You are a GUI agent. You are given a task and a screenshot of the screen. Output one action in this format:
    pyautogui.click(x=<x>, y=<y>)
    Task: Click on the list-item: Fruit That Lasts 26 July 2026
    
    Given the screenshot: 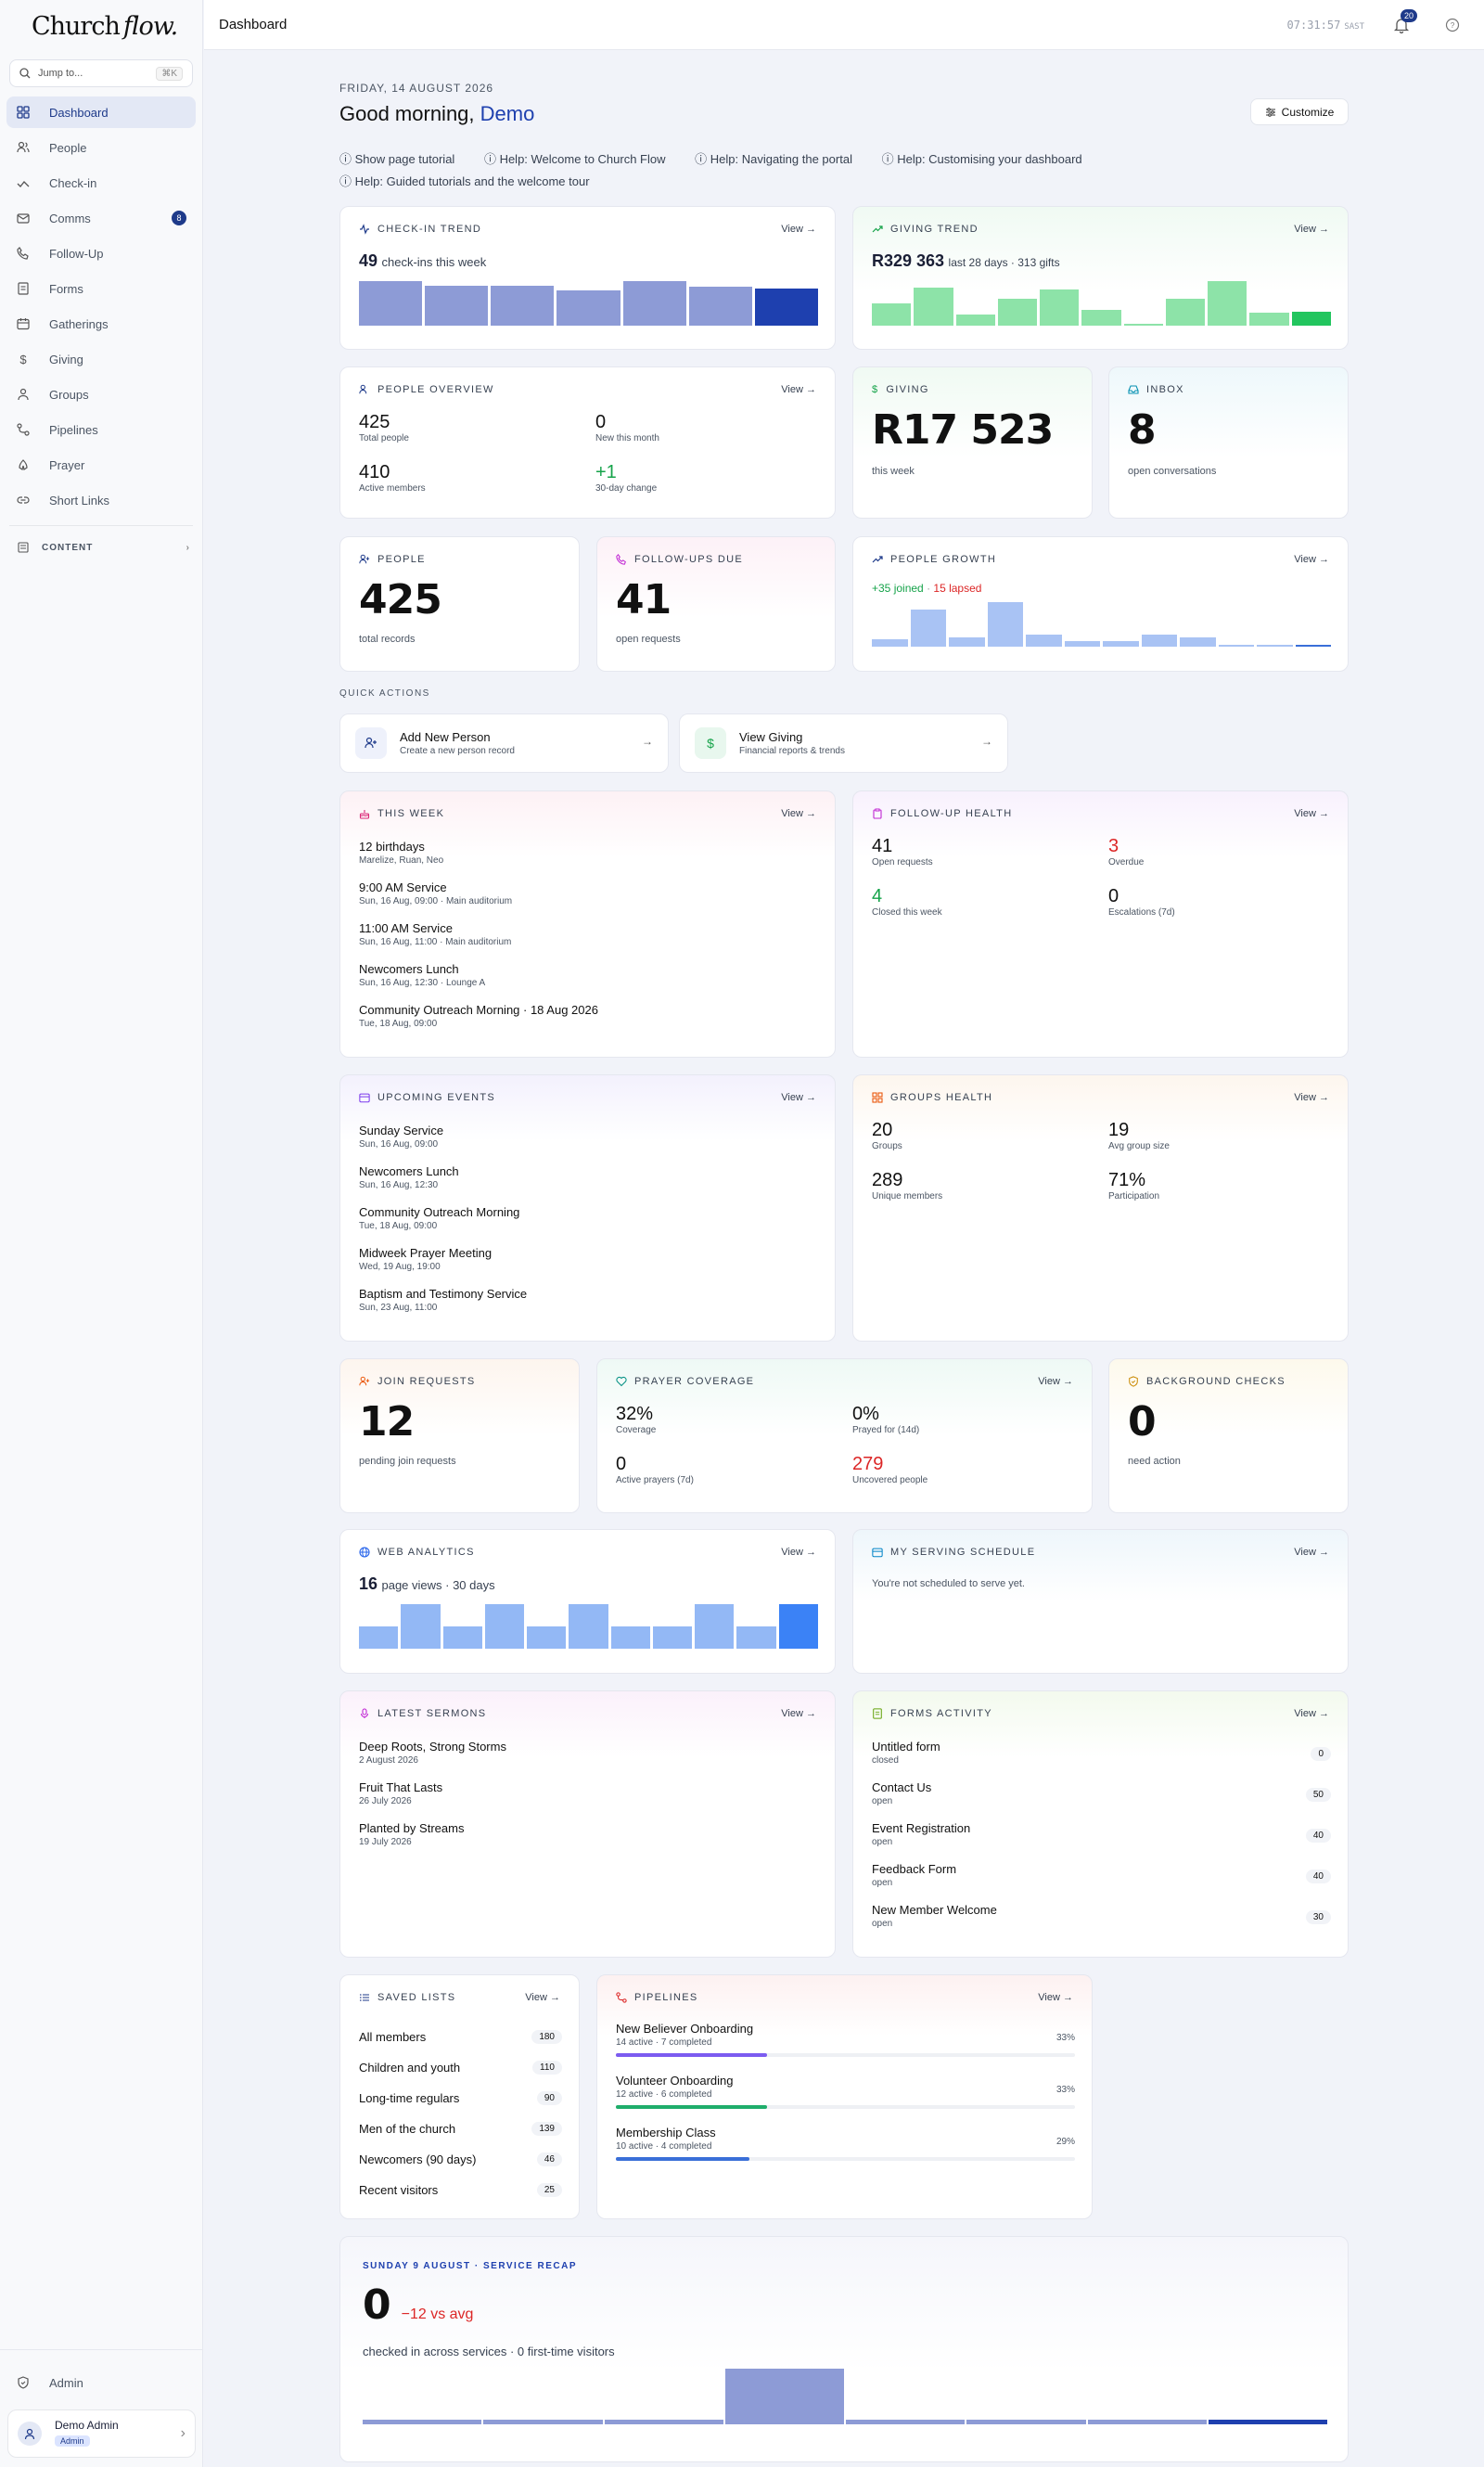 What is the action you would take?
    pyautogui.click(x=432, y=1801)
    